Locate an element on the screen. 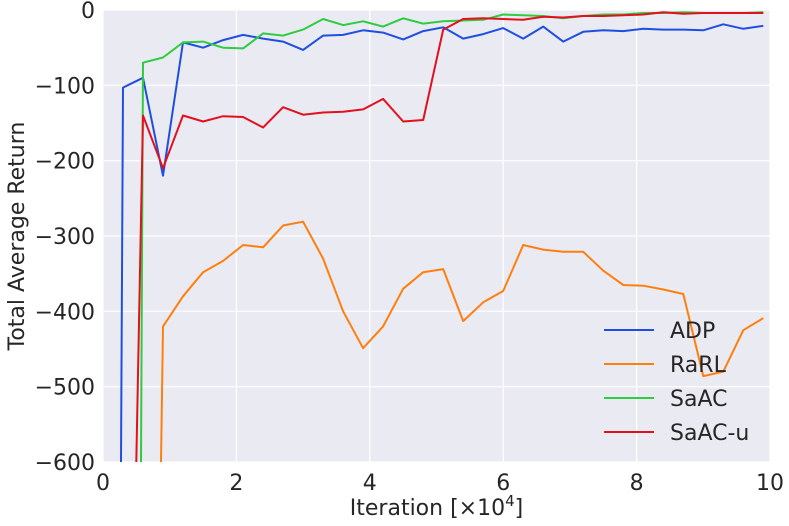 The image size is (789, 526). x-tick-labels: 0 2 4 6 8 10 is located at coordinates (440, 483).